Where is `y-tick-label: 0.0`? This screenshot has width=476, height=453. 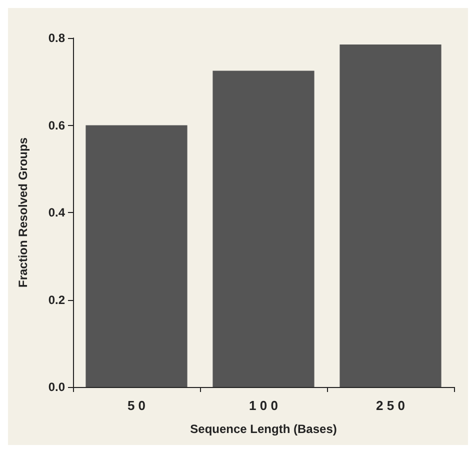 y-tick-label: 0.0 is located at coordinates (57, 387).